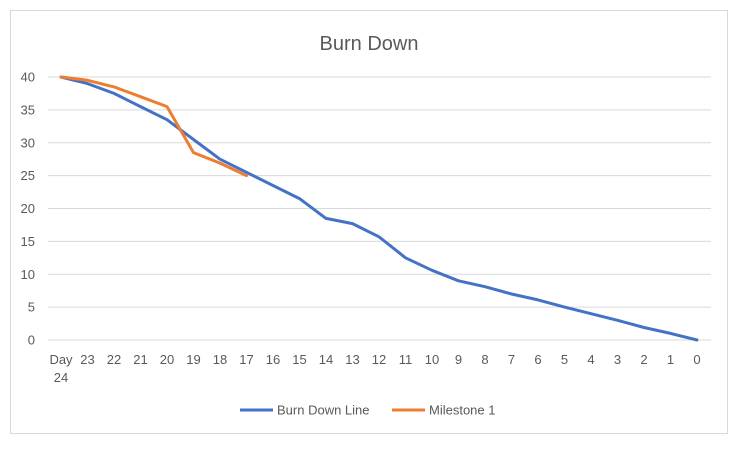 This screenshot has width=743, height=457. What do you see at coordinates (299, 359) in the screenshot?
I see `x-tick-label: 15` at bounding box center [299, 359].